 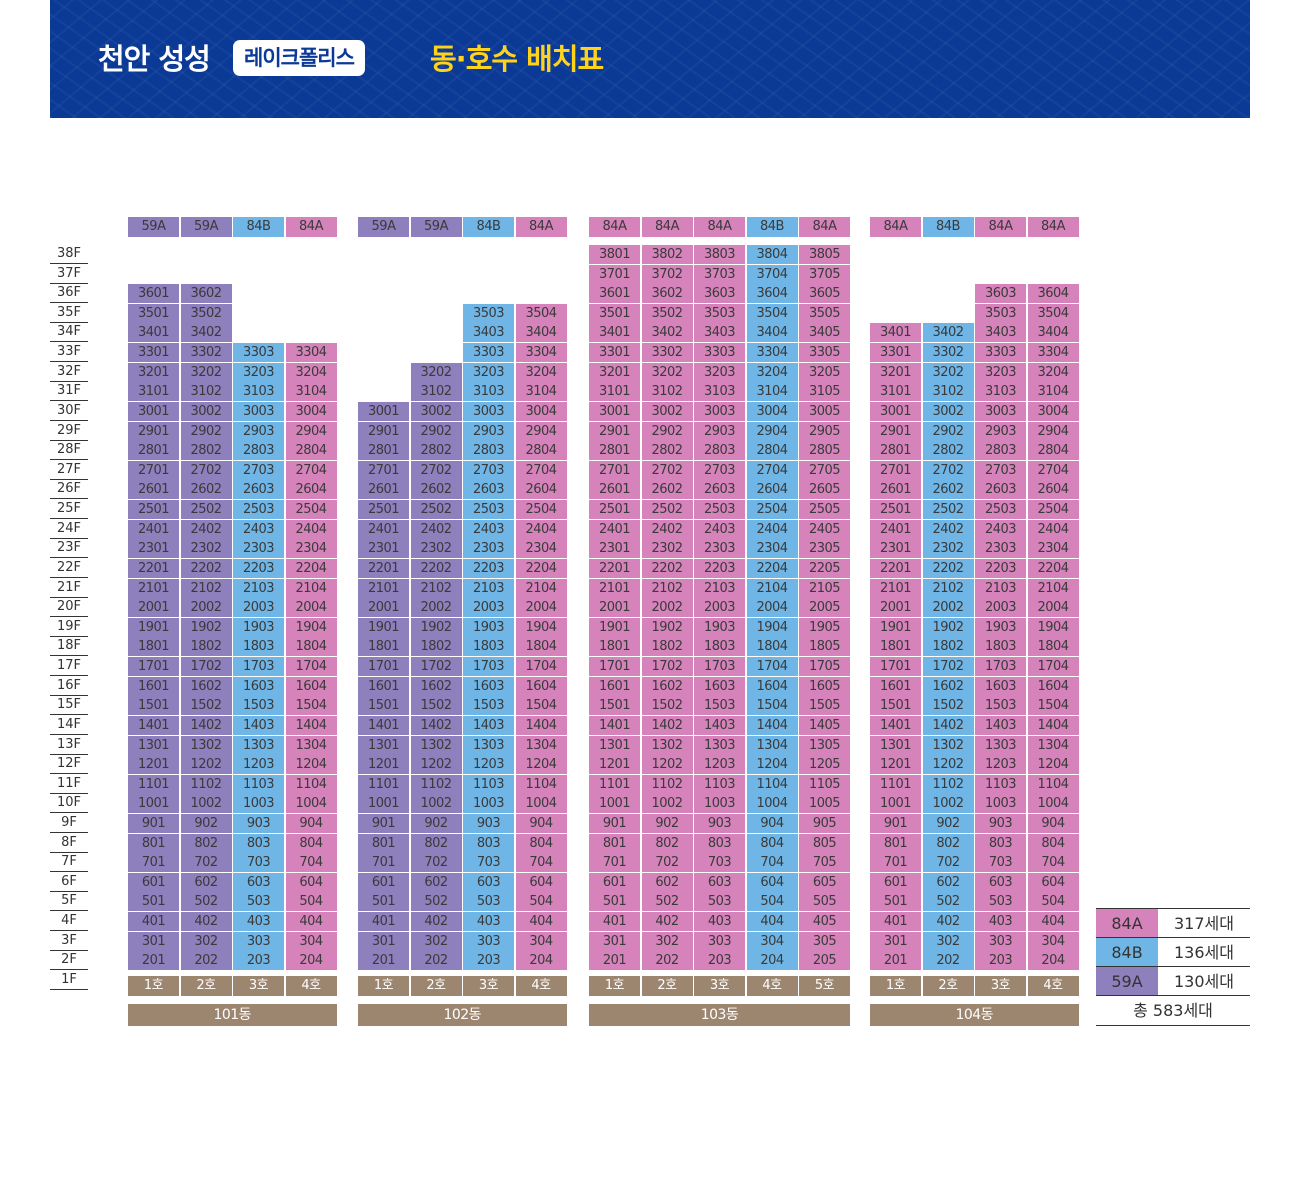 I want to click on unit-cell: 3304, so click(x=541, y=353).